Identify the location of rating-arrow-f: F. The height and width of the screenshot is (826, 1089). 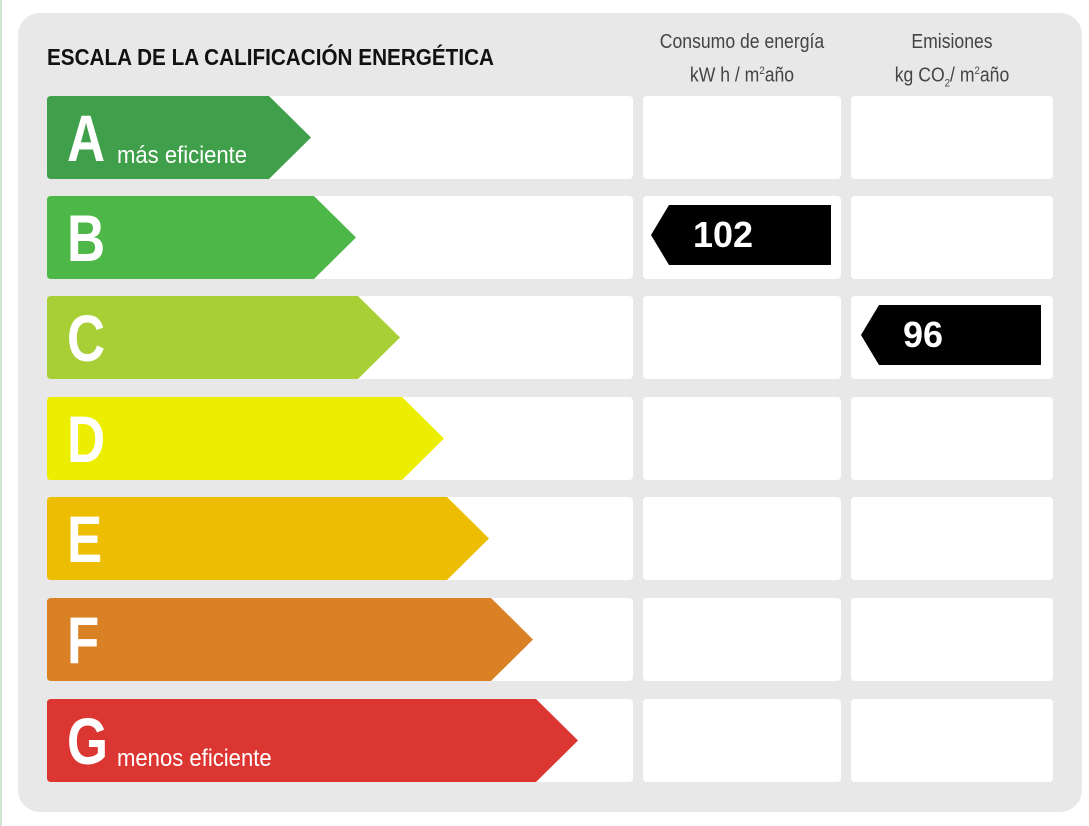
(290, 639).